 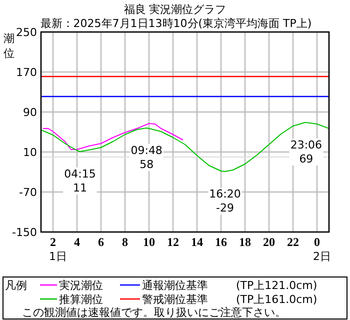 I want to click on x-tick-label: 20, so click(x=269, y=242).